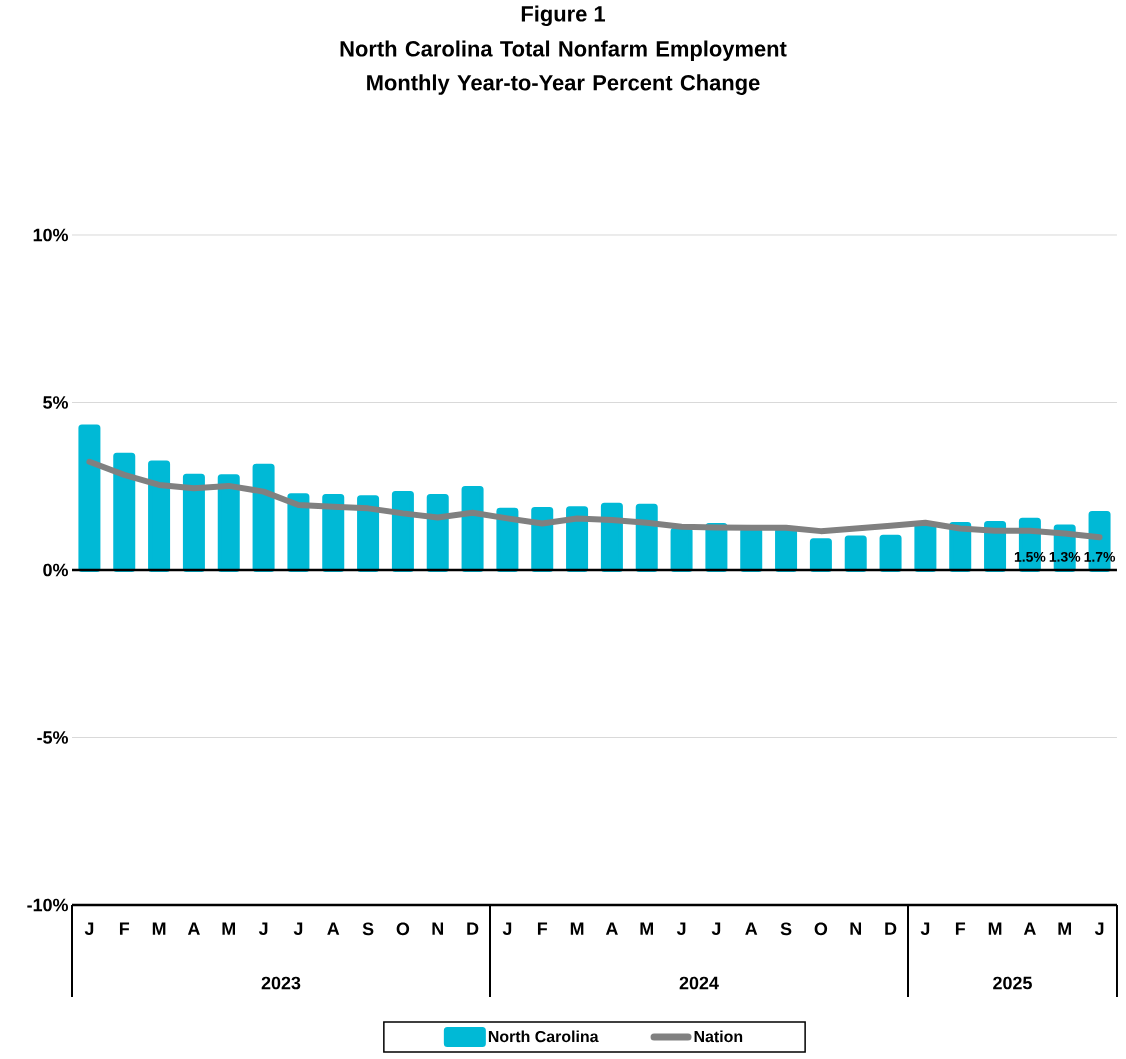  I want to click on chart-title: Figure 1, so click(563, 16).